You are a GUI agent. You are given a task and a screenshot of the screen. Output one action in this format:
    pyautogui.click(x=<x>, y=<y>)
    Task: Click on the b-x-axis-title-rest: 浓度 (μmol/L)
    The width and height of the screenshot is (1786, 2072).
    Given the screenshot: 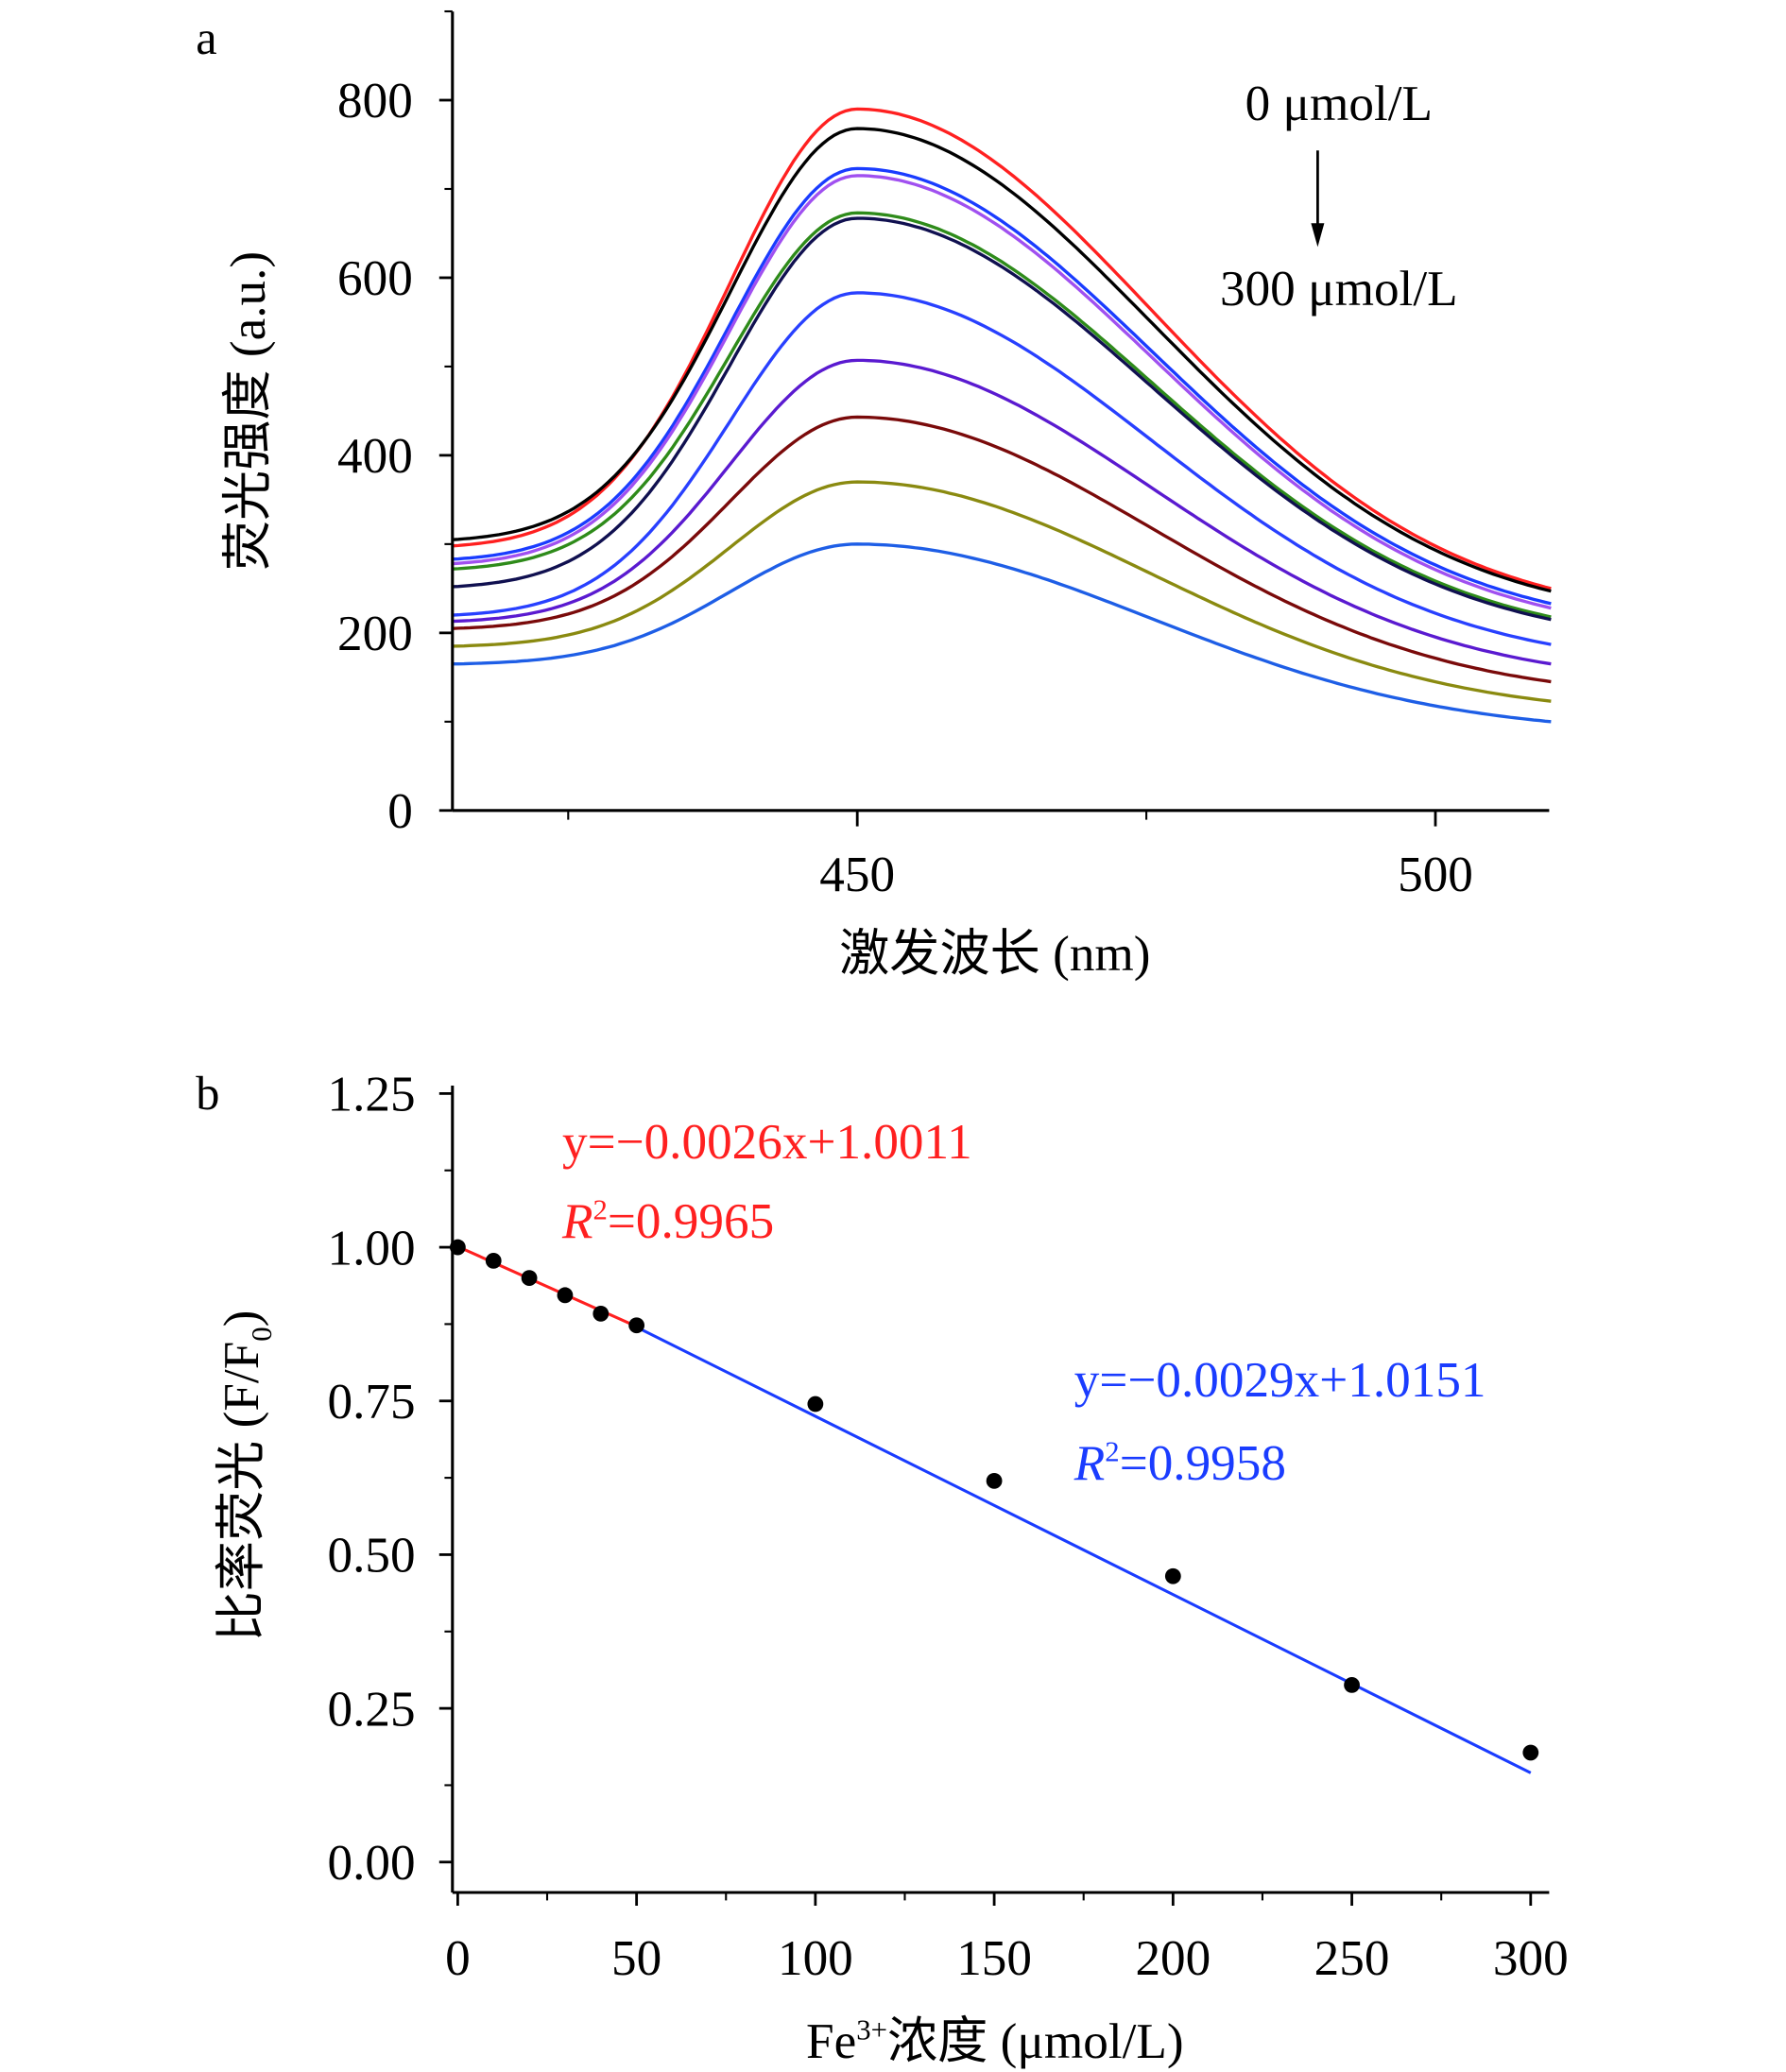 What is the action you would take?
    pyautogui.click(x=1035, y=2041)
    